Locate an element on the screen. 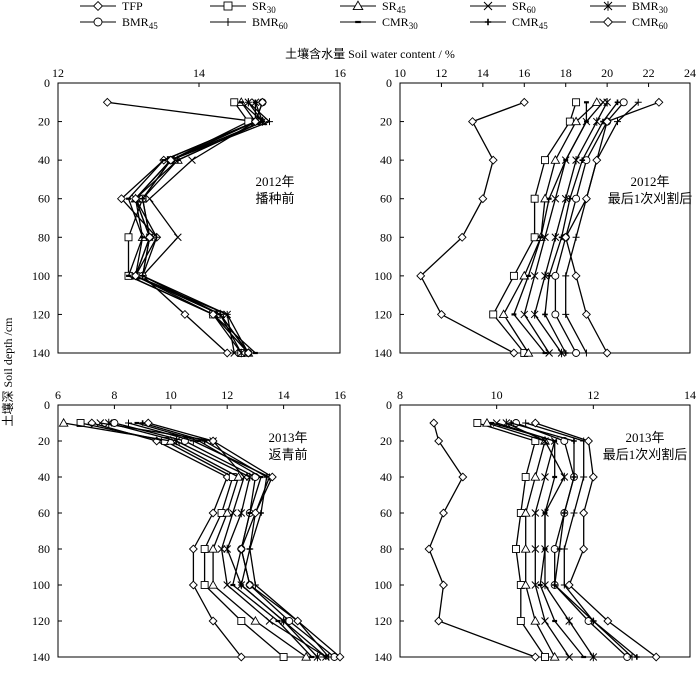  series-cmr30 is located at coordinates (538, 540).